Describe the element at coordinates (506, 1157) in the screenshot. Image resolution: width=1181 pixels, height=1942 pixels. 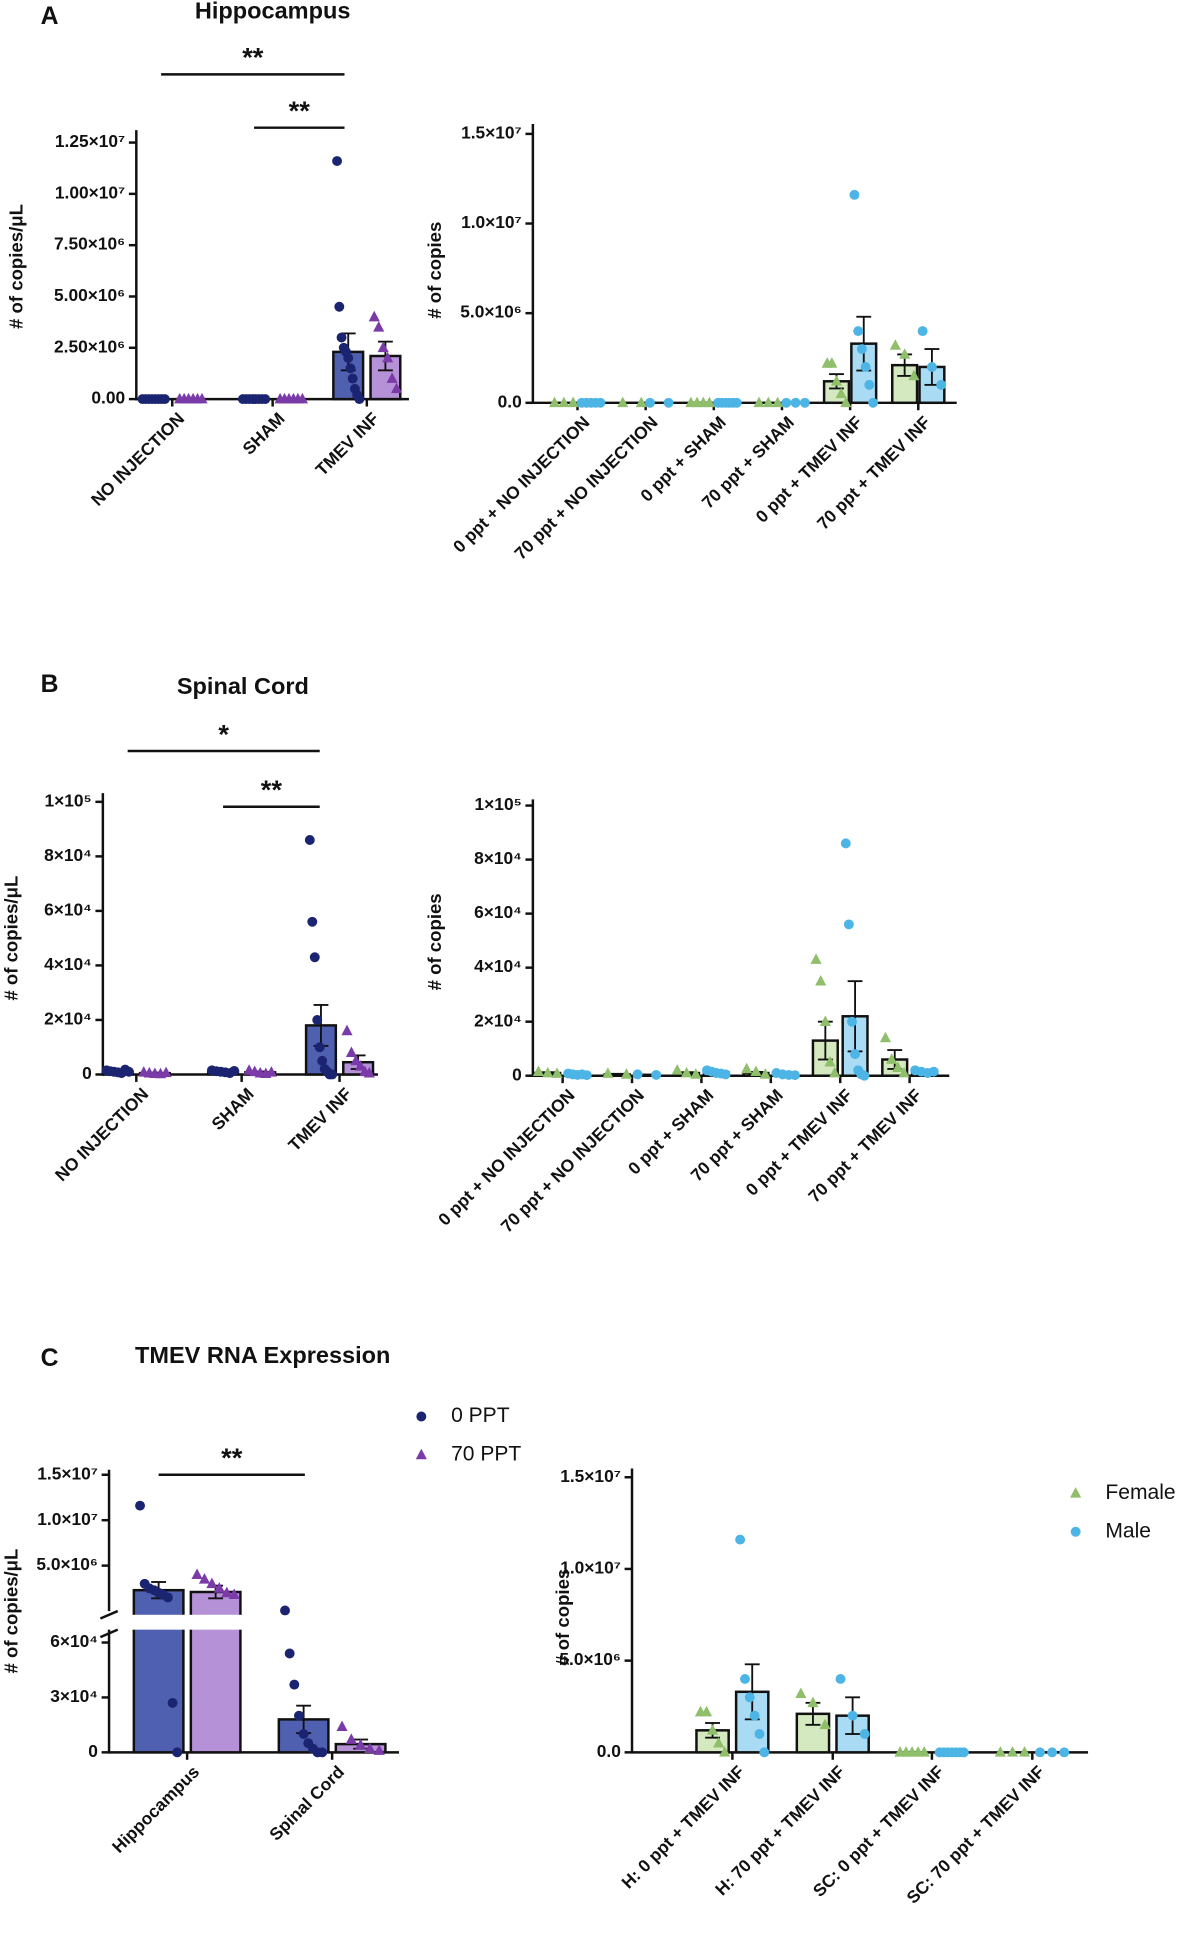
I see `x-tick-label: 0 ppt + NO INJECTION` at that location.